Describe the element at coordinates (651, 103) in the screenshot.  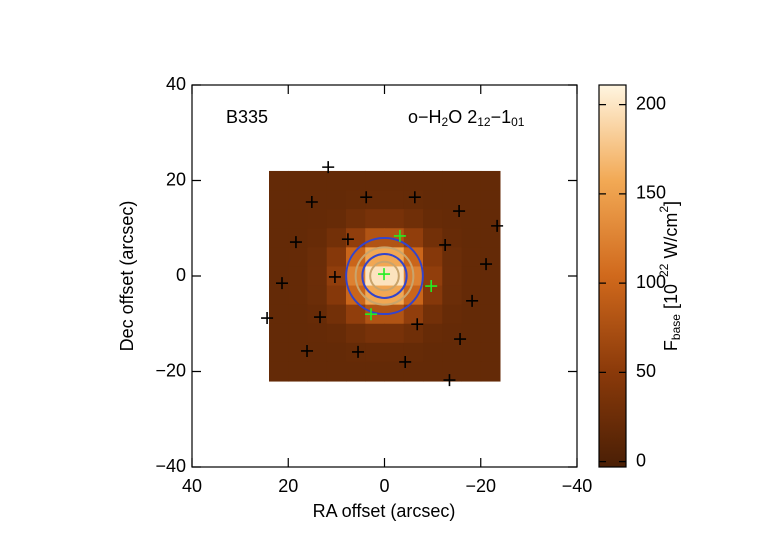
I see `colorbar-tick-label: 200` at that location.